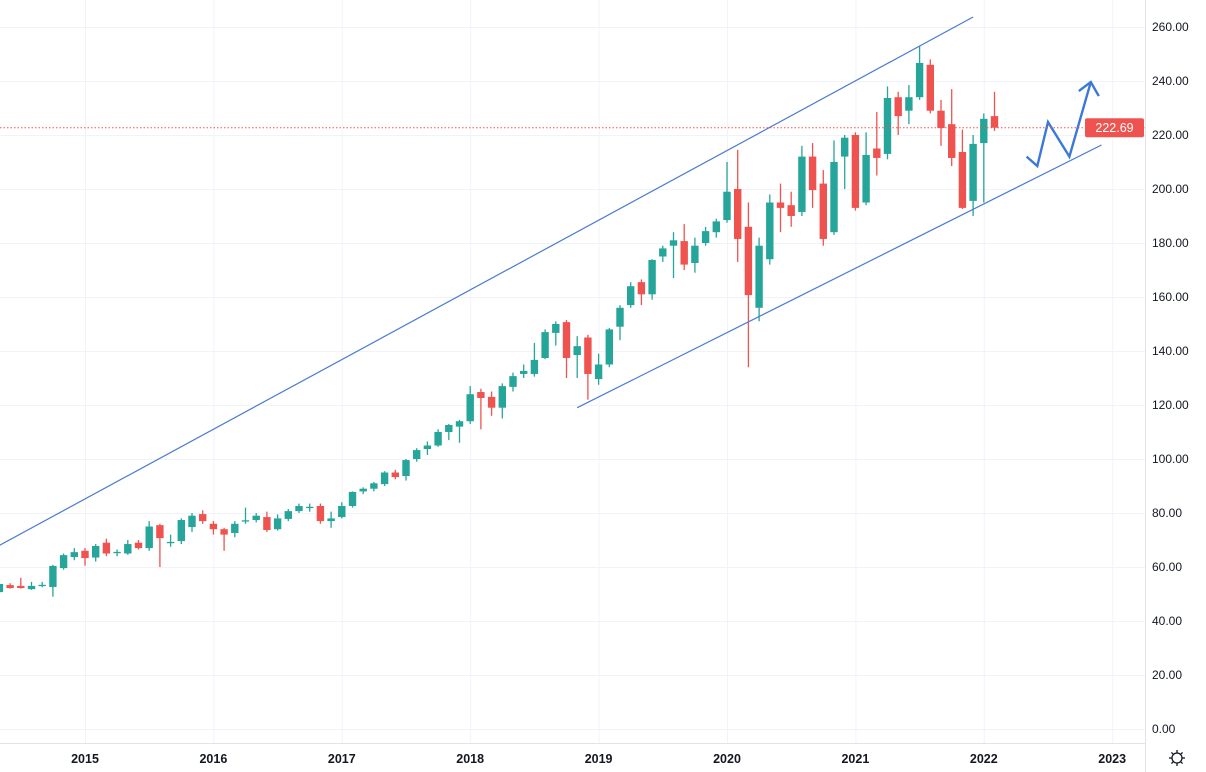  Describe the element at coordinates (1167, 567) in the screenshot. I see `y-tick-label: 60.00` at that location.